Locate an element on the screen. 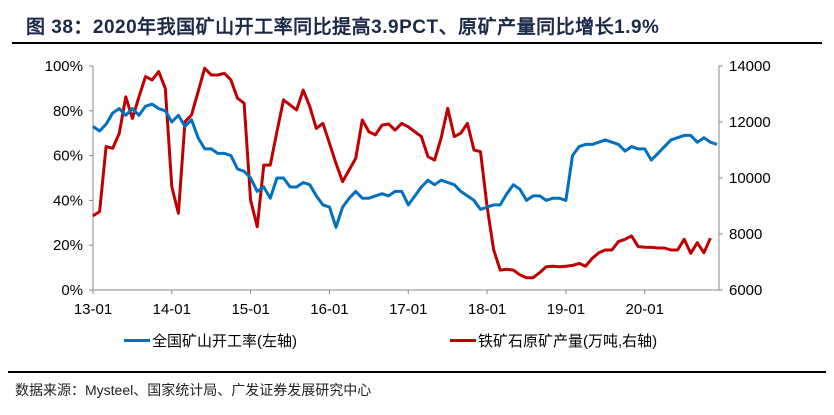 The image size is (834, 415). left-y-tick-label: 60% is located at coordinates (68, 156).